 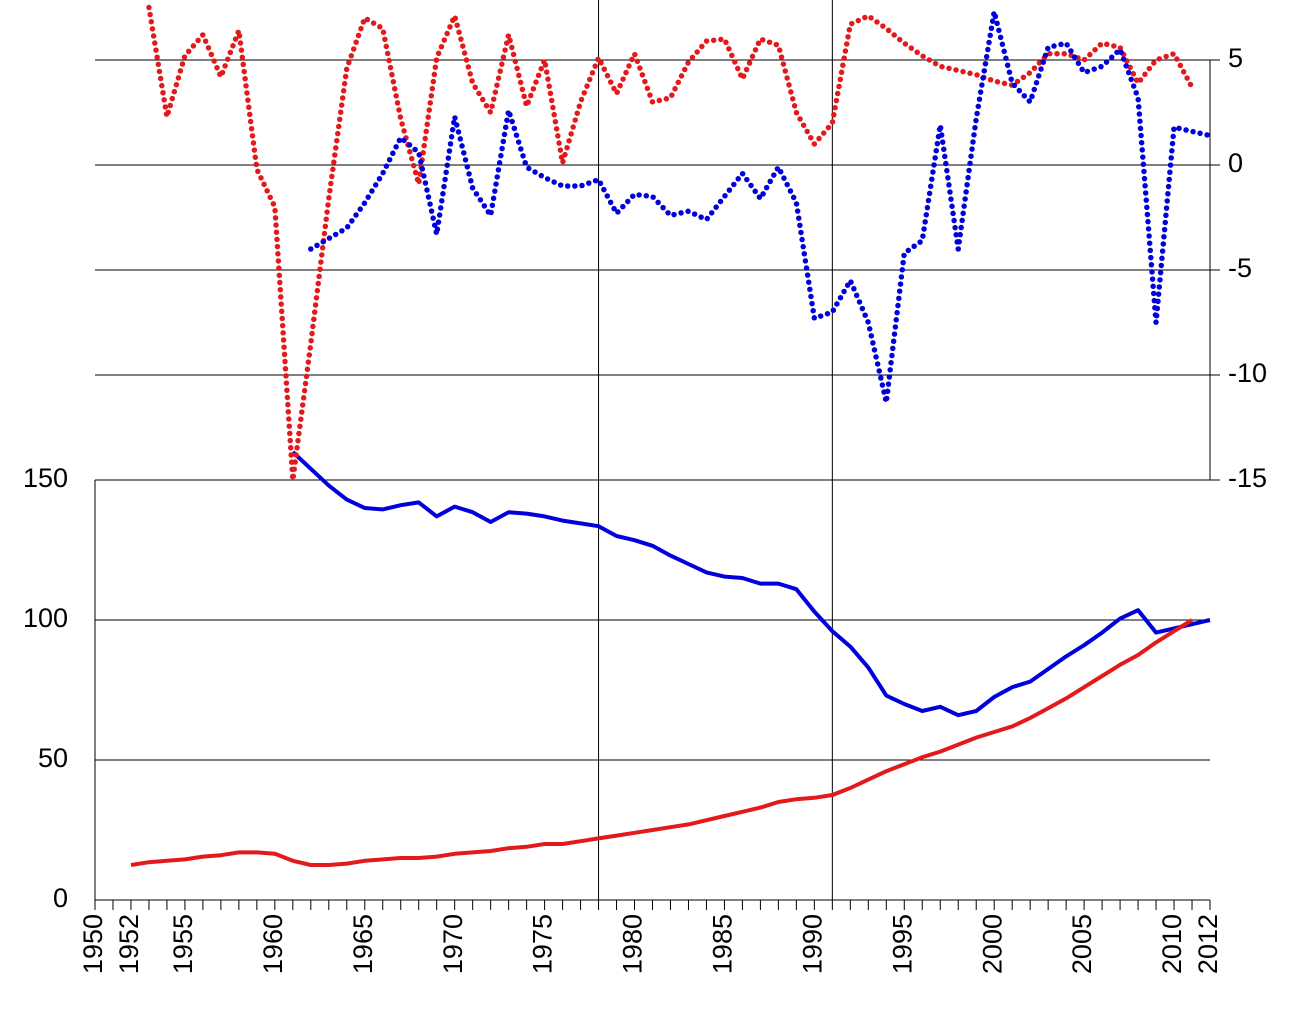 I want to click on x-tick-label: 1970, so click(x=453, y=944).